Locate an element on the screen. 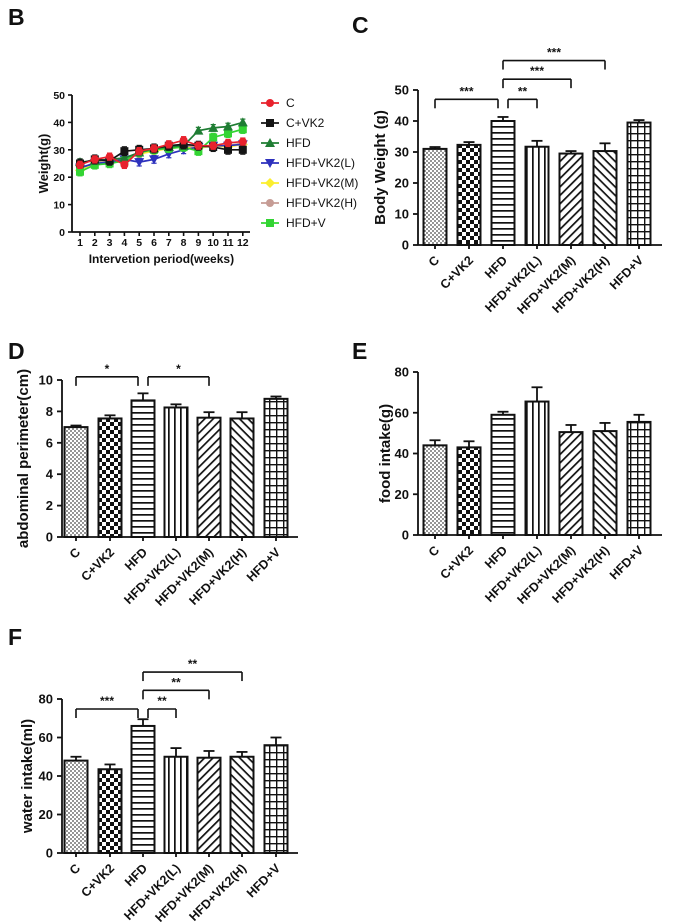 The width and height of the screenshot is (685, 922). svg-text: 4 is located at coordinates (50, 474).